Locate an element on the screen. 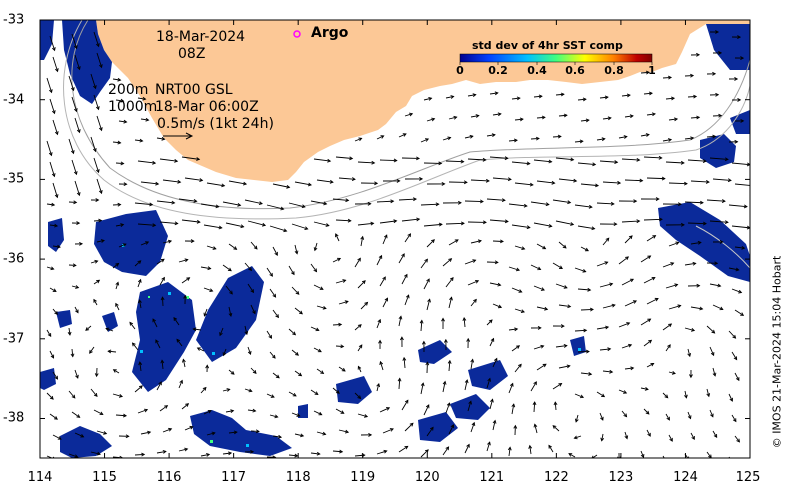  x-tick-label: 114 is located at coordinates (40, 477).